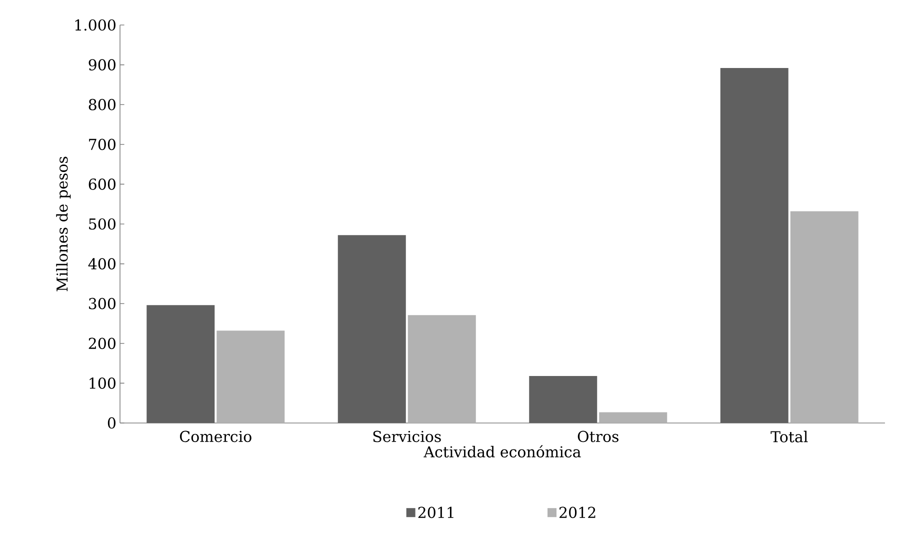 This screenshot has width=898, height=533. I want to click on y-tick-label: 600, so click(102, 184).